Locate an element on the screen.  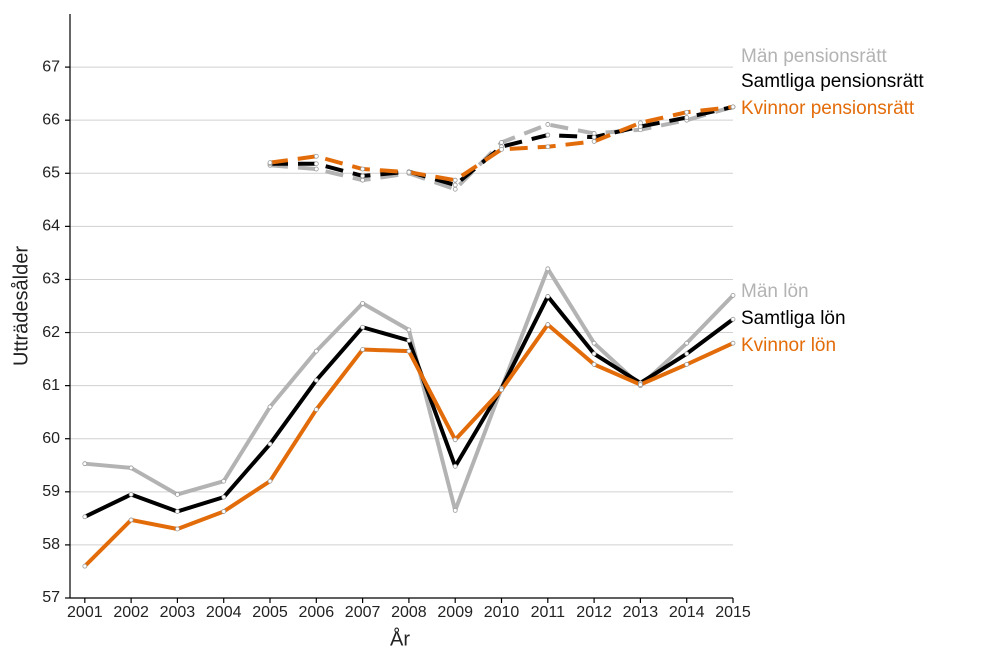
x-axis-title: År is located at coordinates (400, 638).